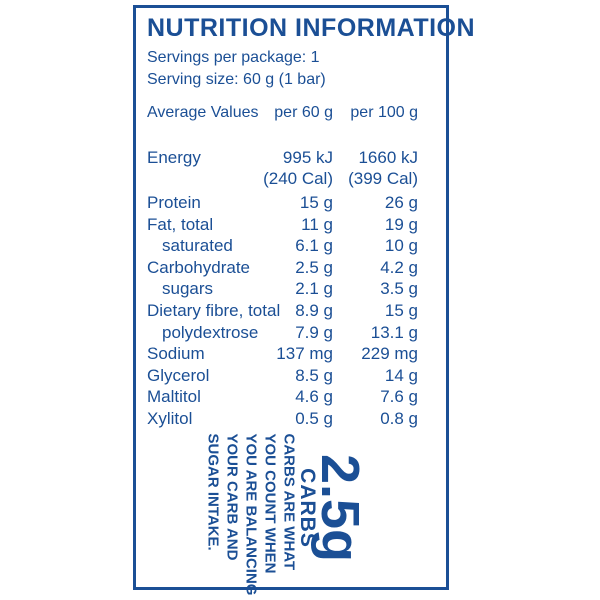 This screenshot has width=600, height=600. What do you see at coordinates (270, 503) in the screenshot?
I see `message-line: YOU COUNT WHEN` at bounding box center [270, 503].